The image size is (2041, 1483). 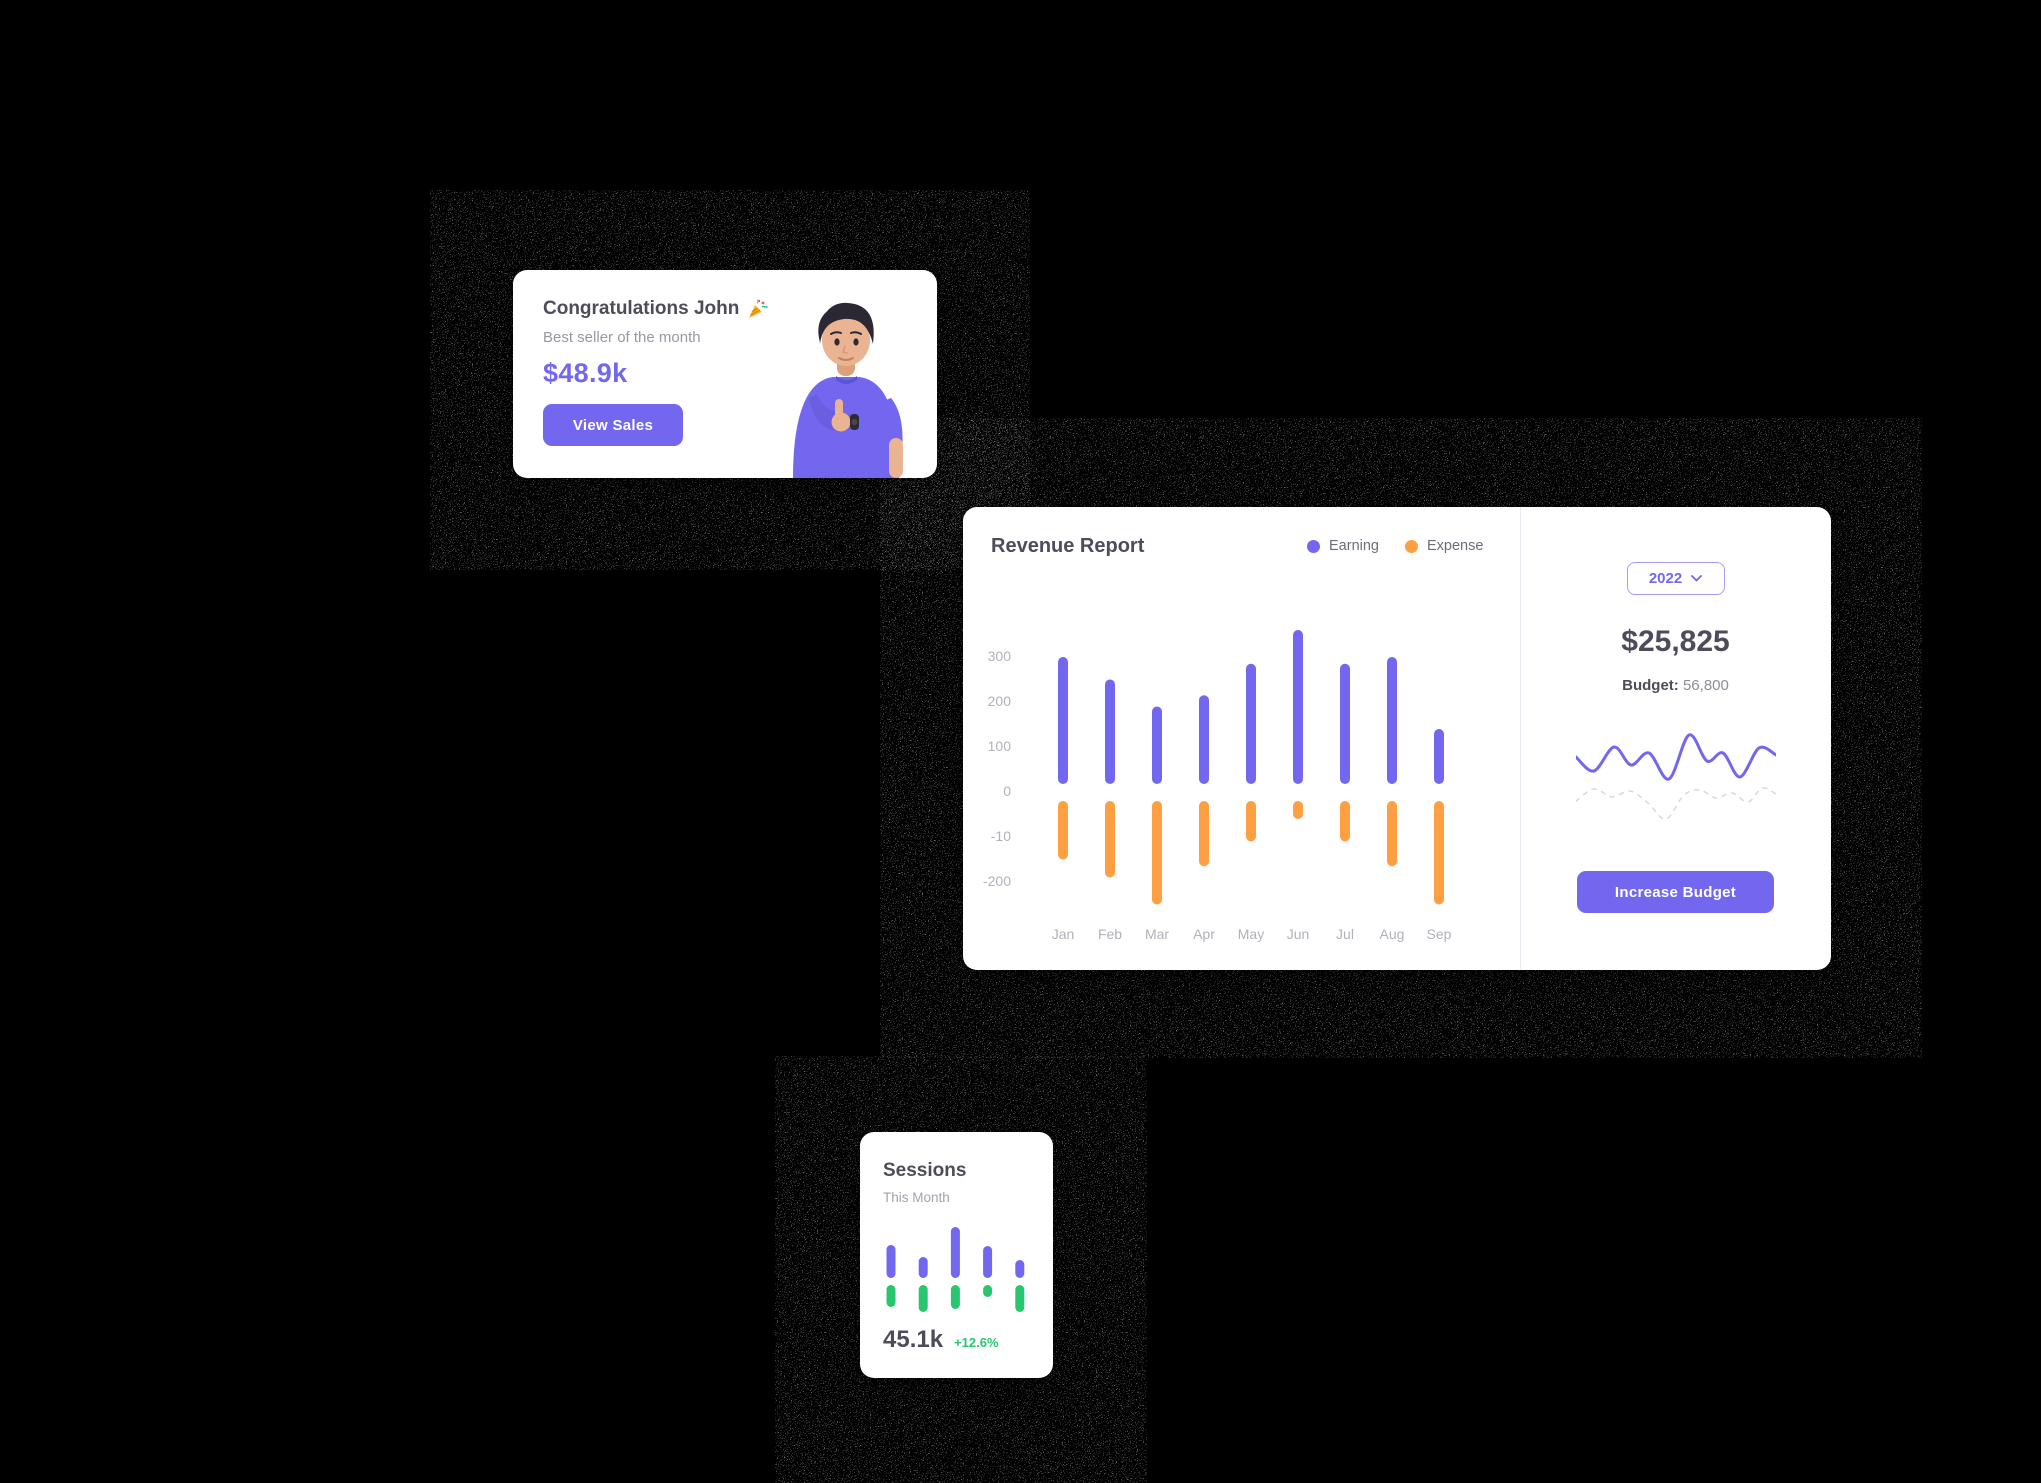 I want to click on budget-line: Budget: 56,800, so click(x=1675, y=685).